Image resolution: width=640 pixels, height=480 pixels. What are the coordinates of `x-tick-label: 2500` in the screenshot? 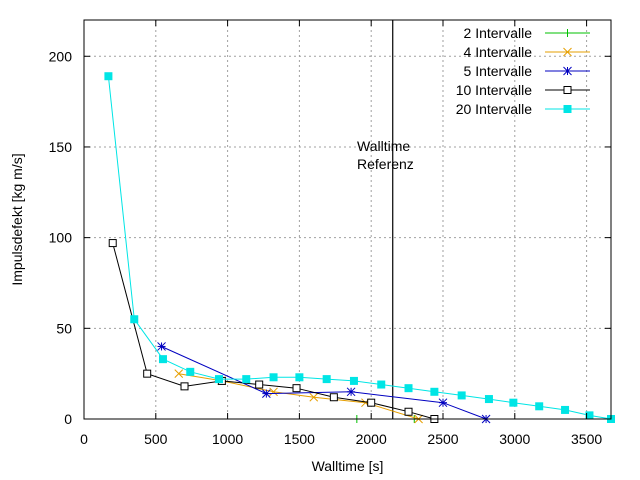 It's located at (442, 439).